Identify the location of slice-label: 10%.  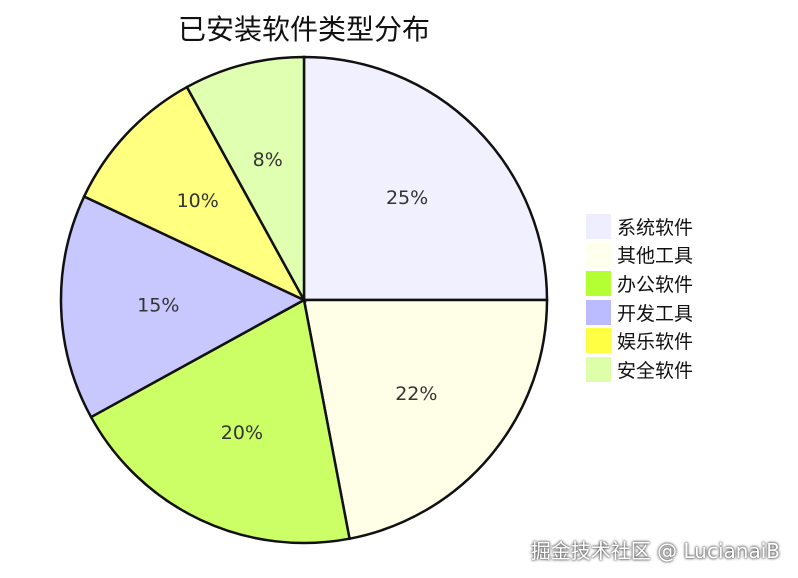
(198, 201).